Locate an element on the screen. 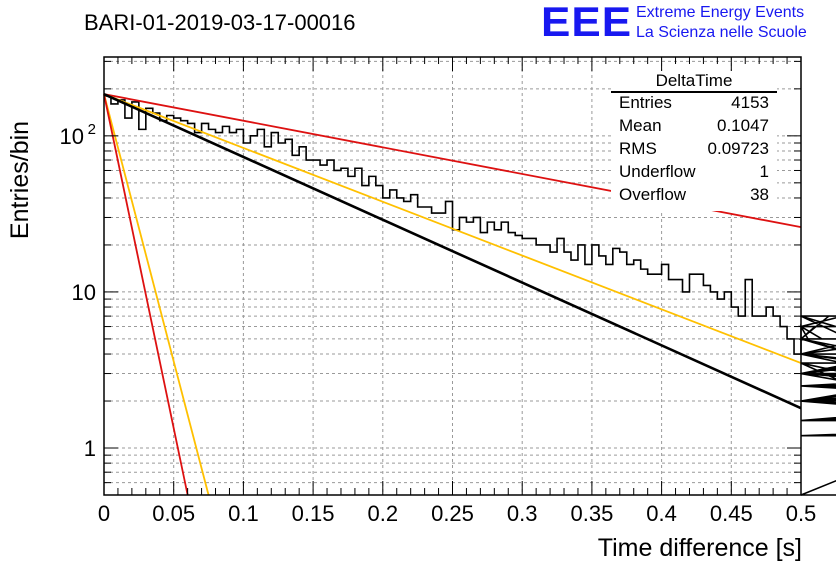  x-tick-label: 0.35 is located at coordinates (591, 513).